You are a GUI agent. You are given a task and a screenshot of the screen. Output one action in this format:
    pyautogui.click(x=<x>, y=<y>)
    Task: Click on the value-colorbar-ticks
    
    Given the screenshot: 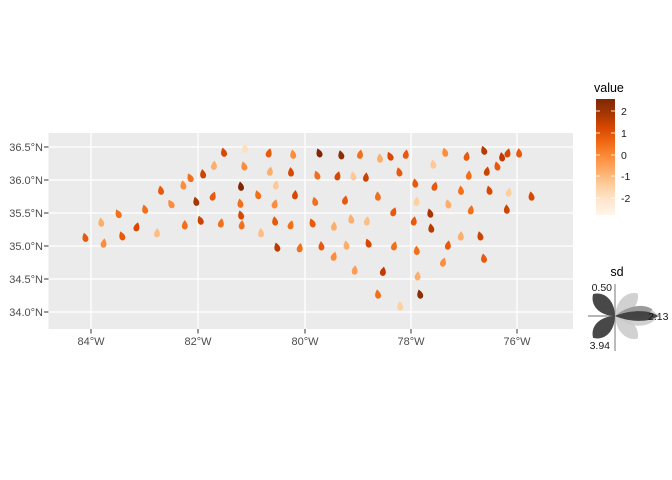 What is the action you would take?
    pyautogui.click(x=605, y=154)
    